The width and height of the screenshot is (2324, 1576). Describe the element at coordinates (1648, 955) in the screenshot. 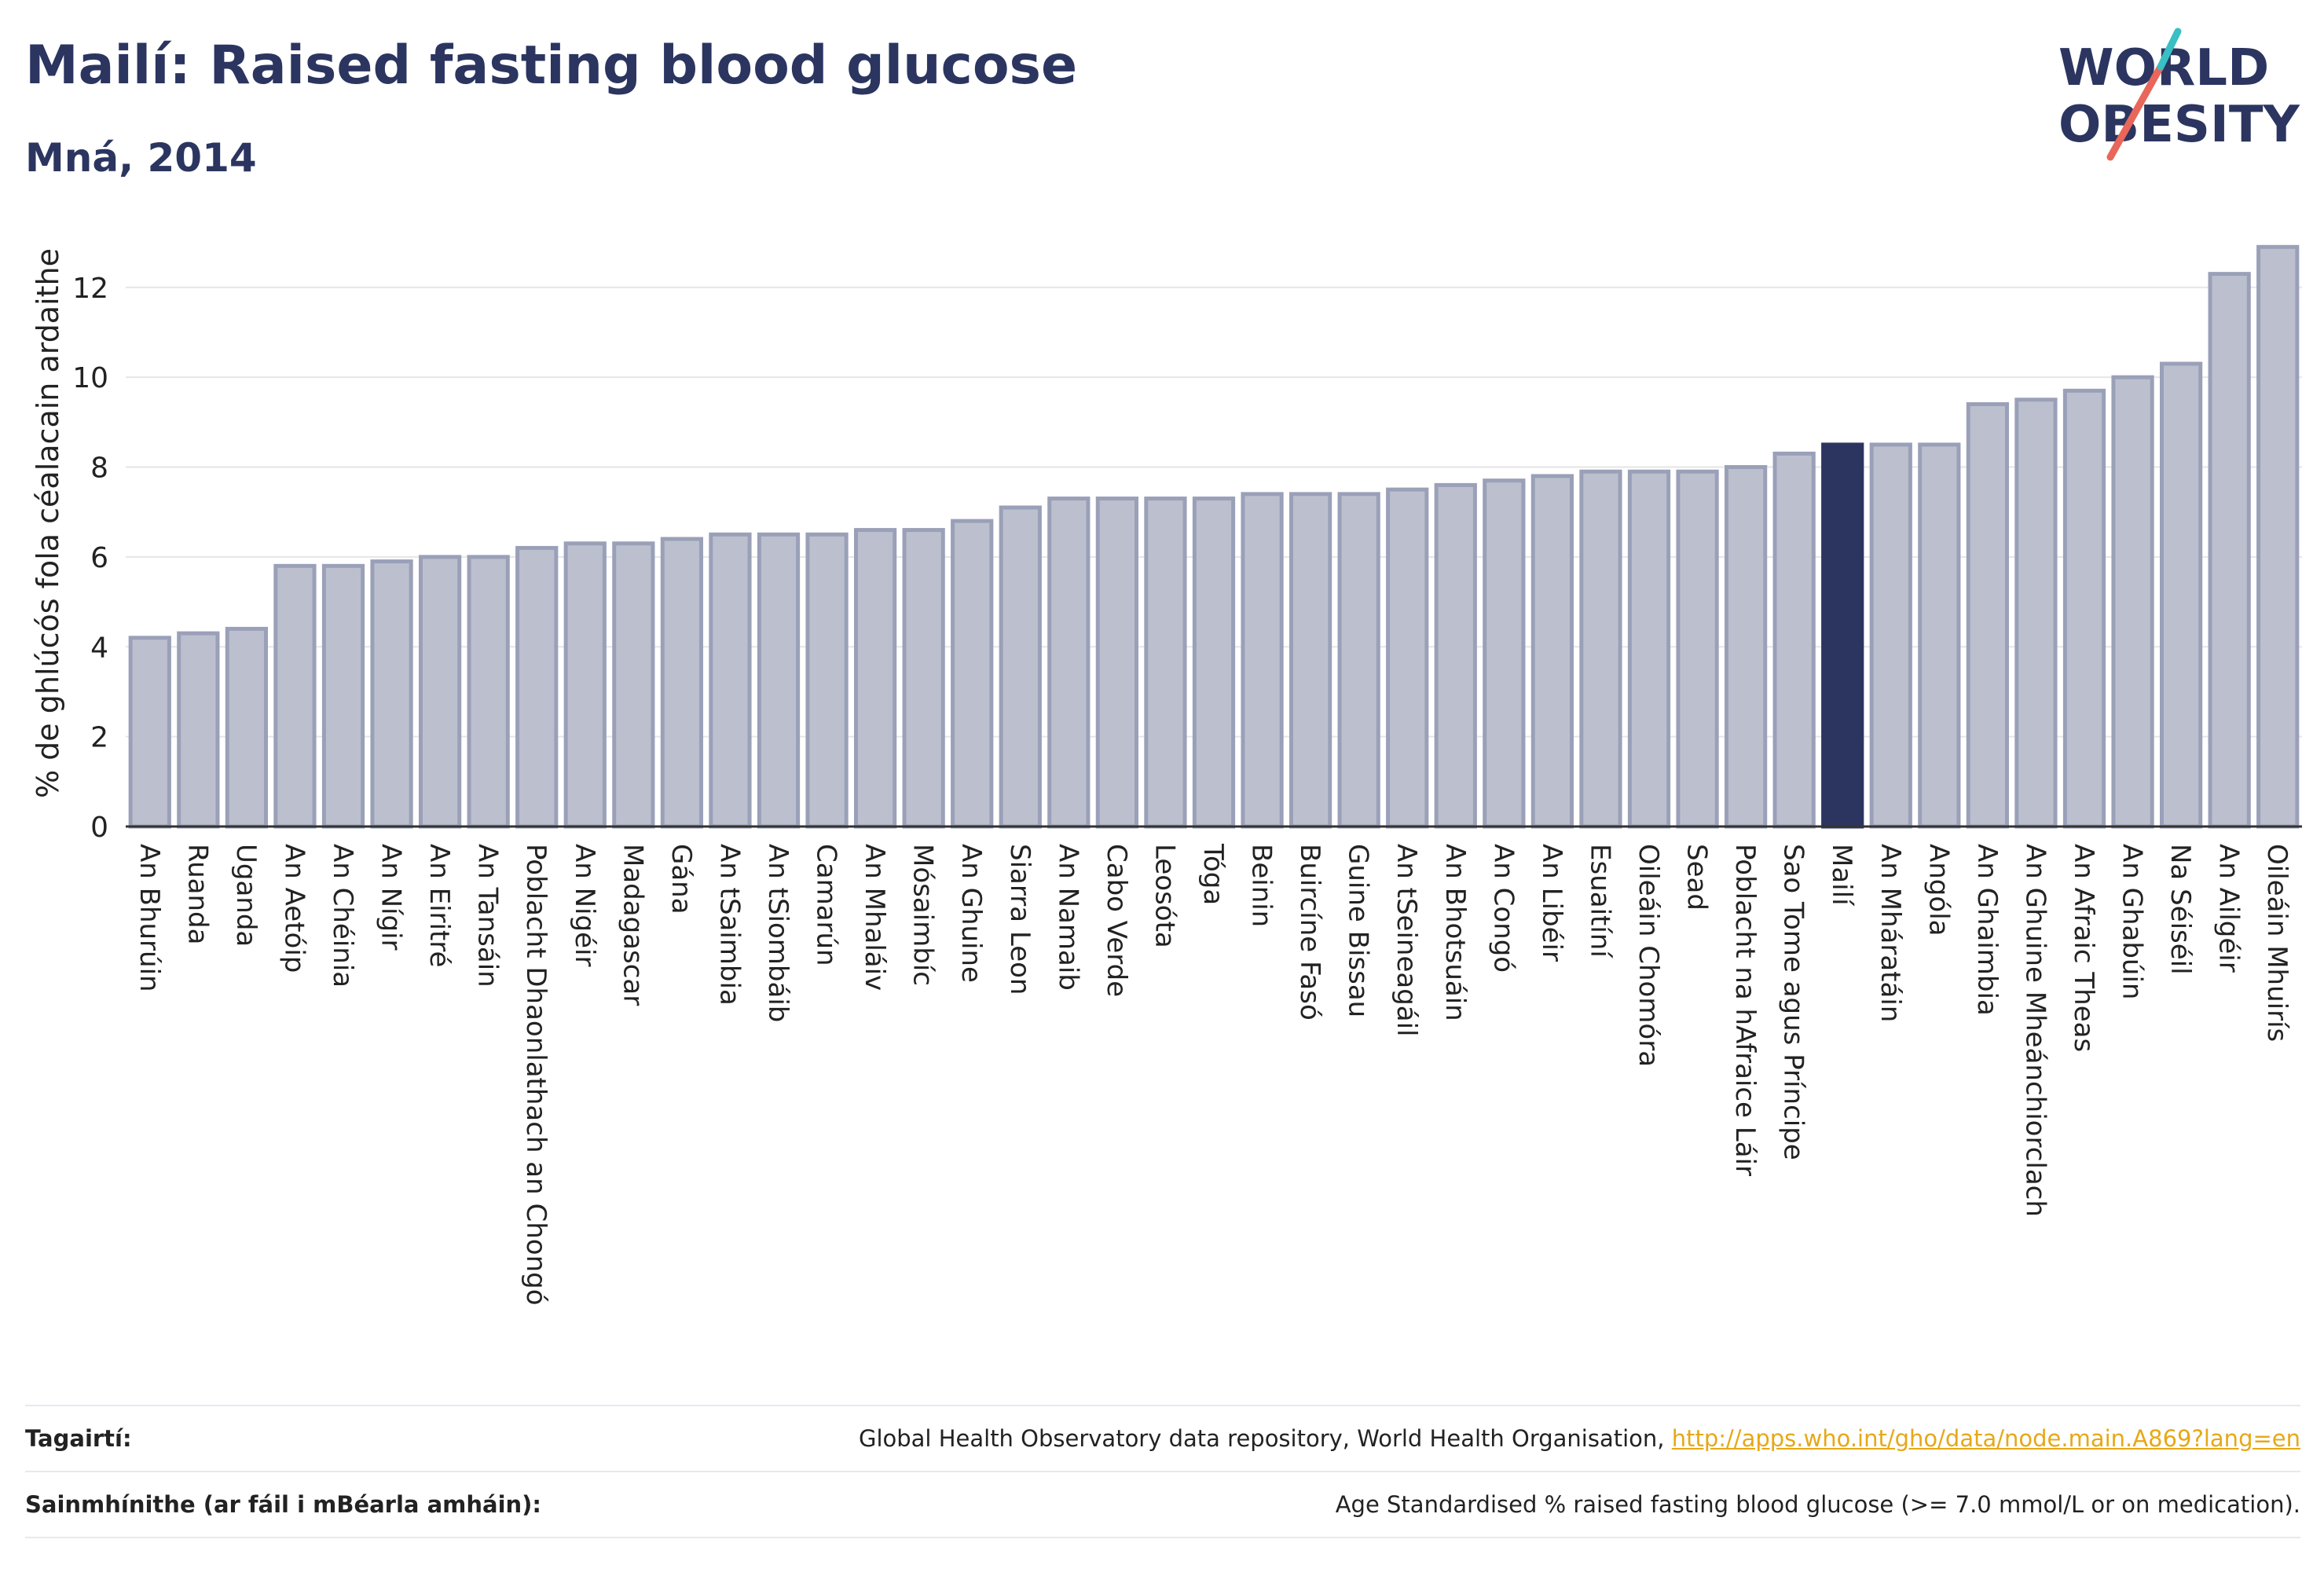

I see `x-tick-label: Oileáin Chomóra` at that location.